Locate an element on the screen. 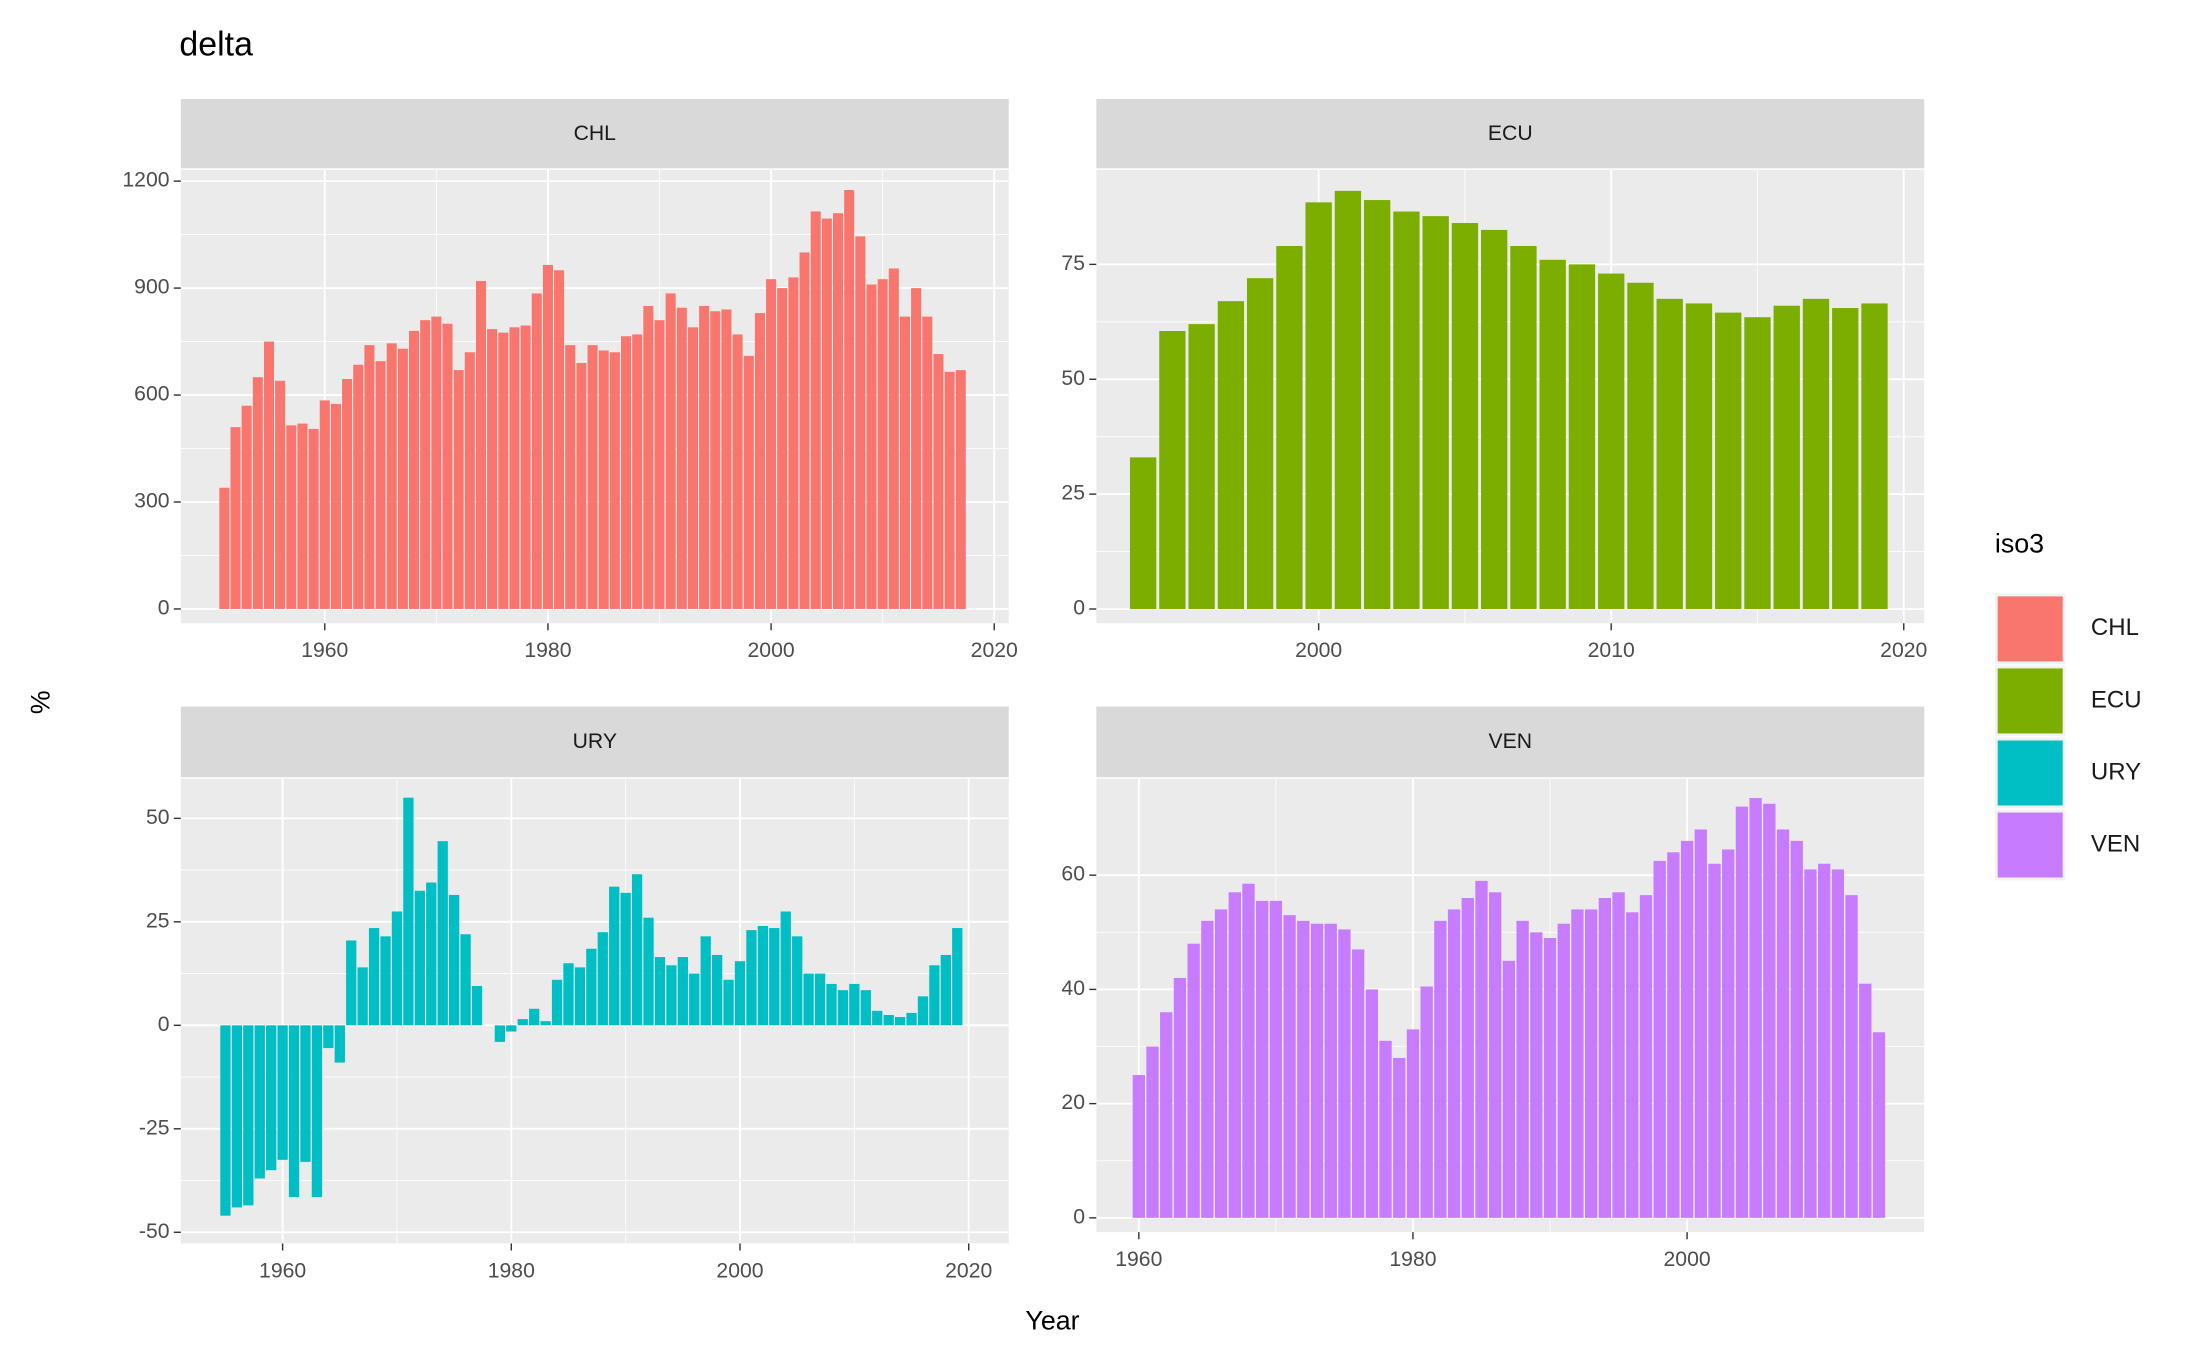  strip is located at coordinates (594, 742).